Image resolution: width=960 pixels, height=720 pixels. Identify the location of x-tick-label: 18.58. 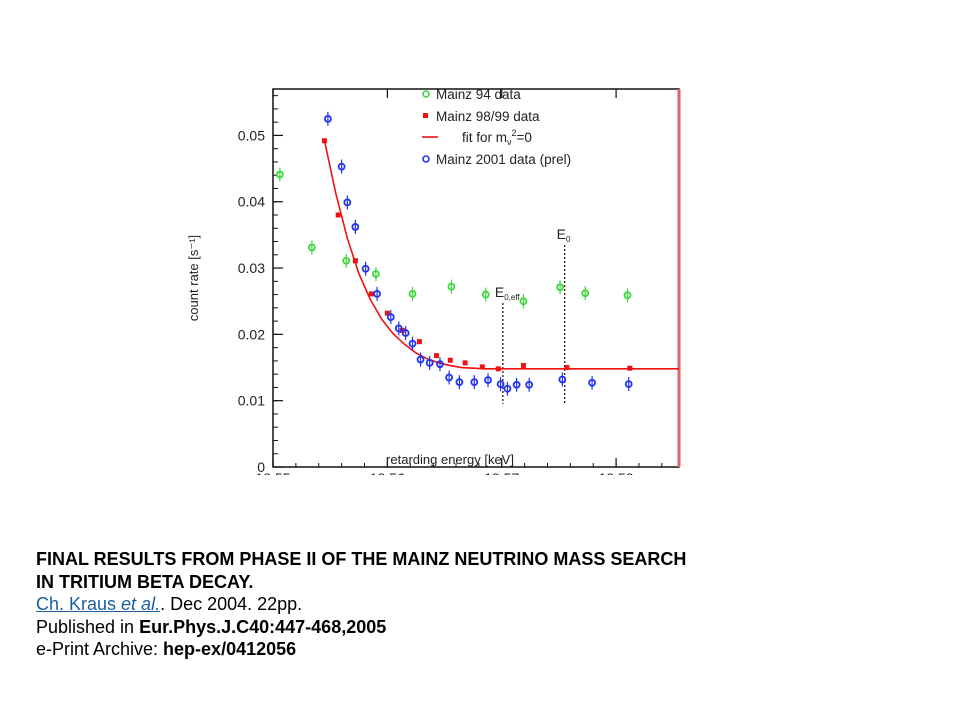
(616, 472).